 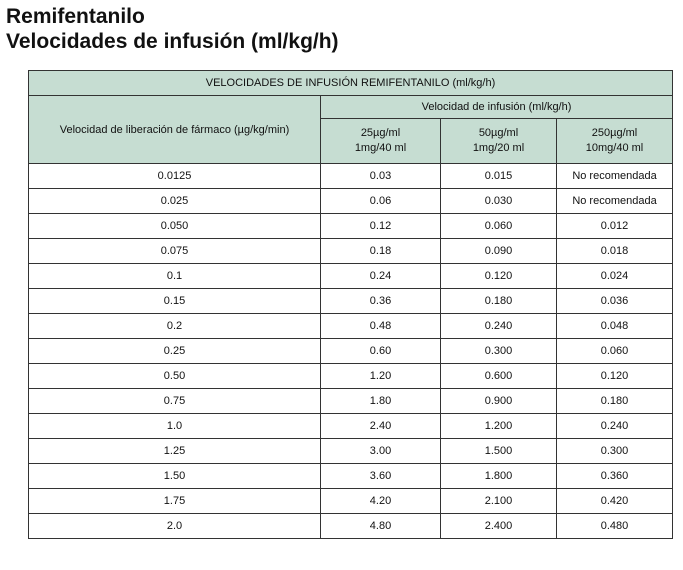 What do you see at coordinates (498, 141) in the screenshot?
I see `concentration-header-50: 50µg/ml 1mg/20 ml` at bounding box center [498, 141].